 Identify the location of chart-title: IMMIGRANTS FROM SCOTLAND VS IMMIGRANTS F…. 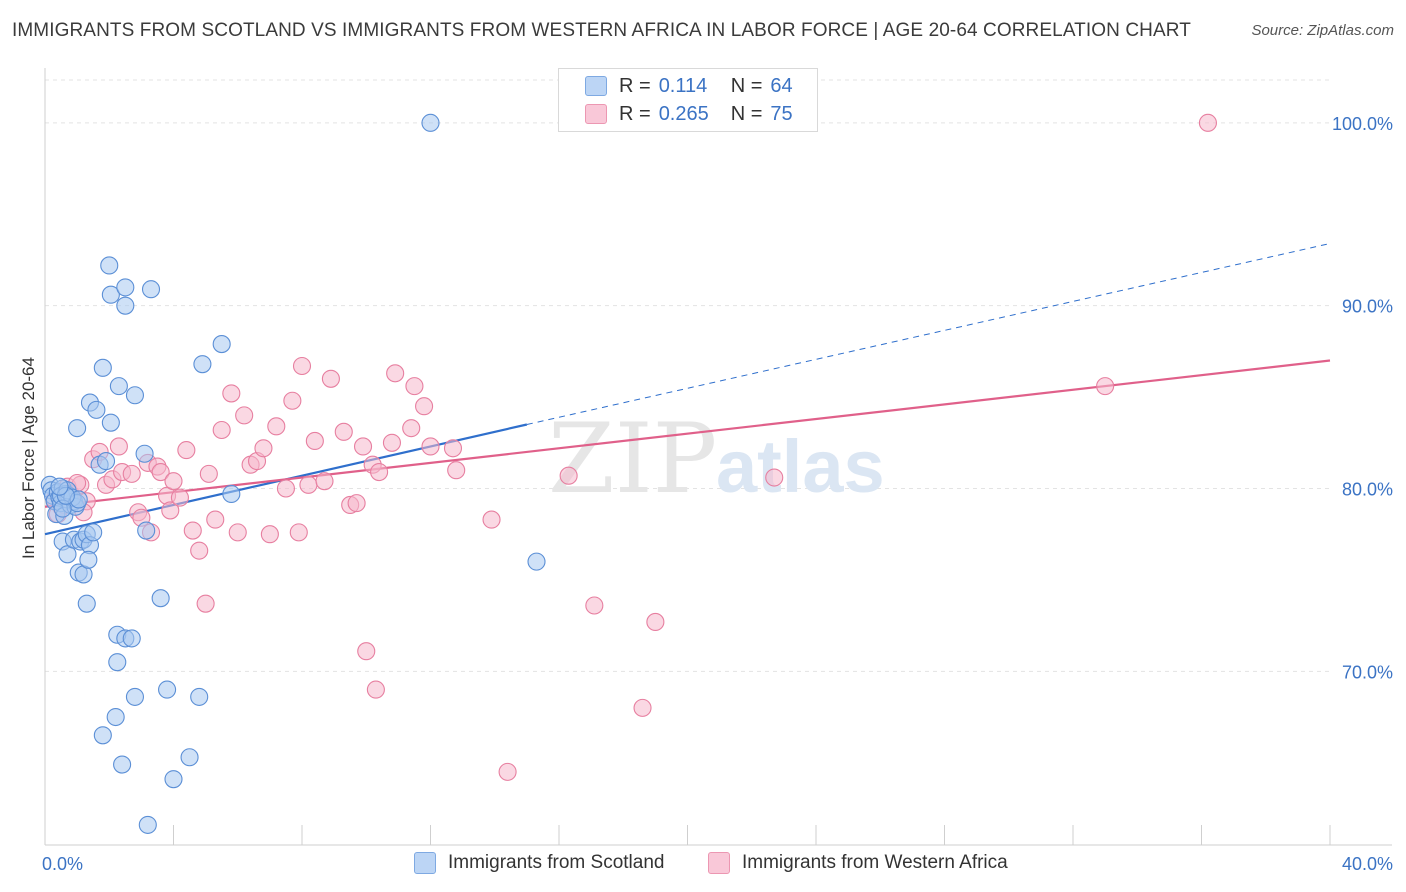
(601, 30).